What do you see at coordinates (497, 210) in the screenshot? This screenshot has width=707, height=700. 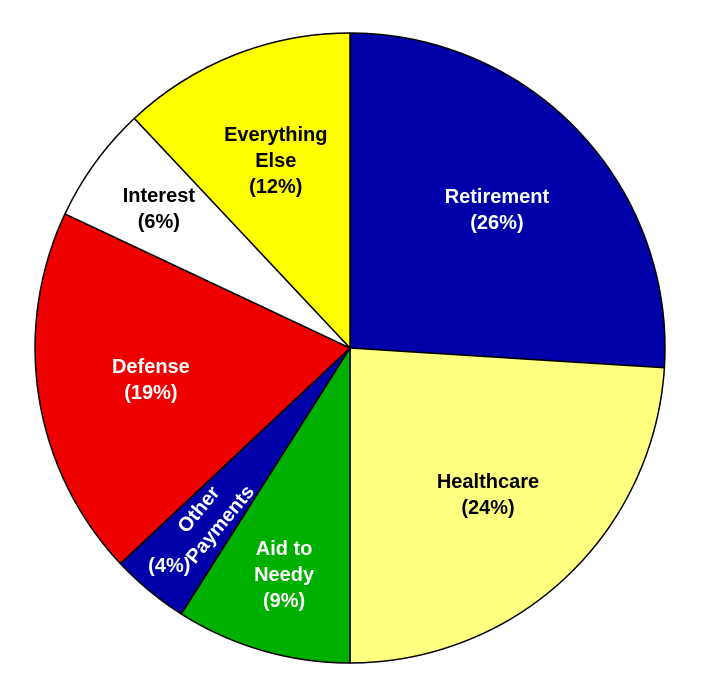 I see `slice-label: Retirement (26%)` at bounding box center [497, 210].